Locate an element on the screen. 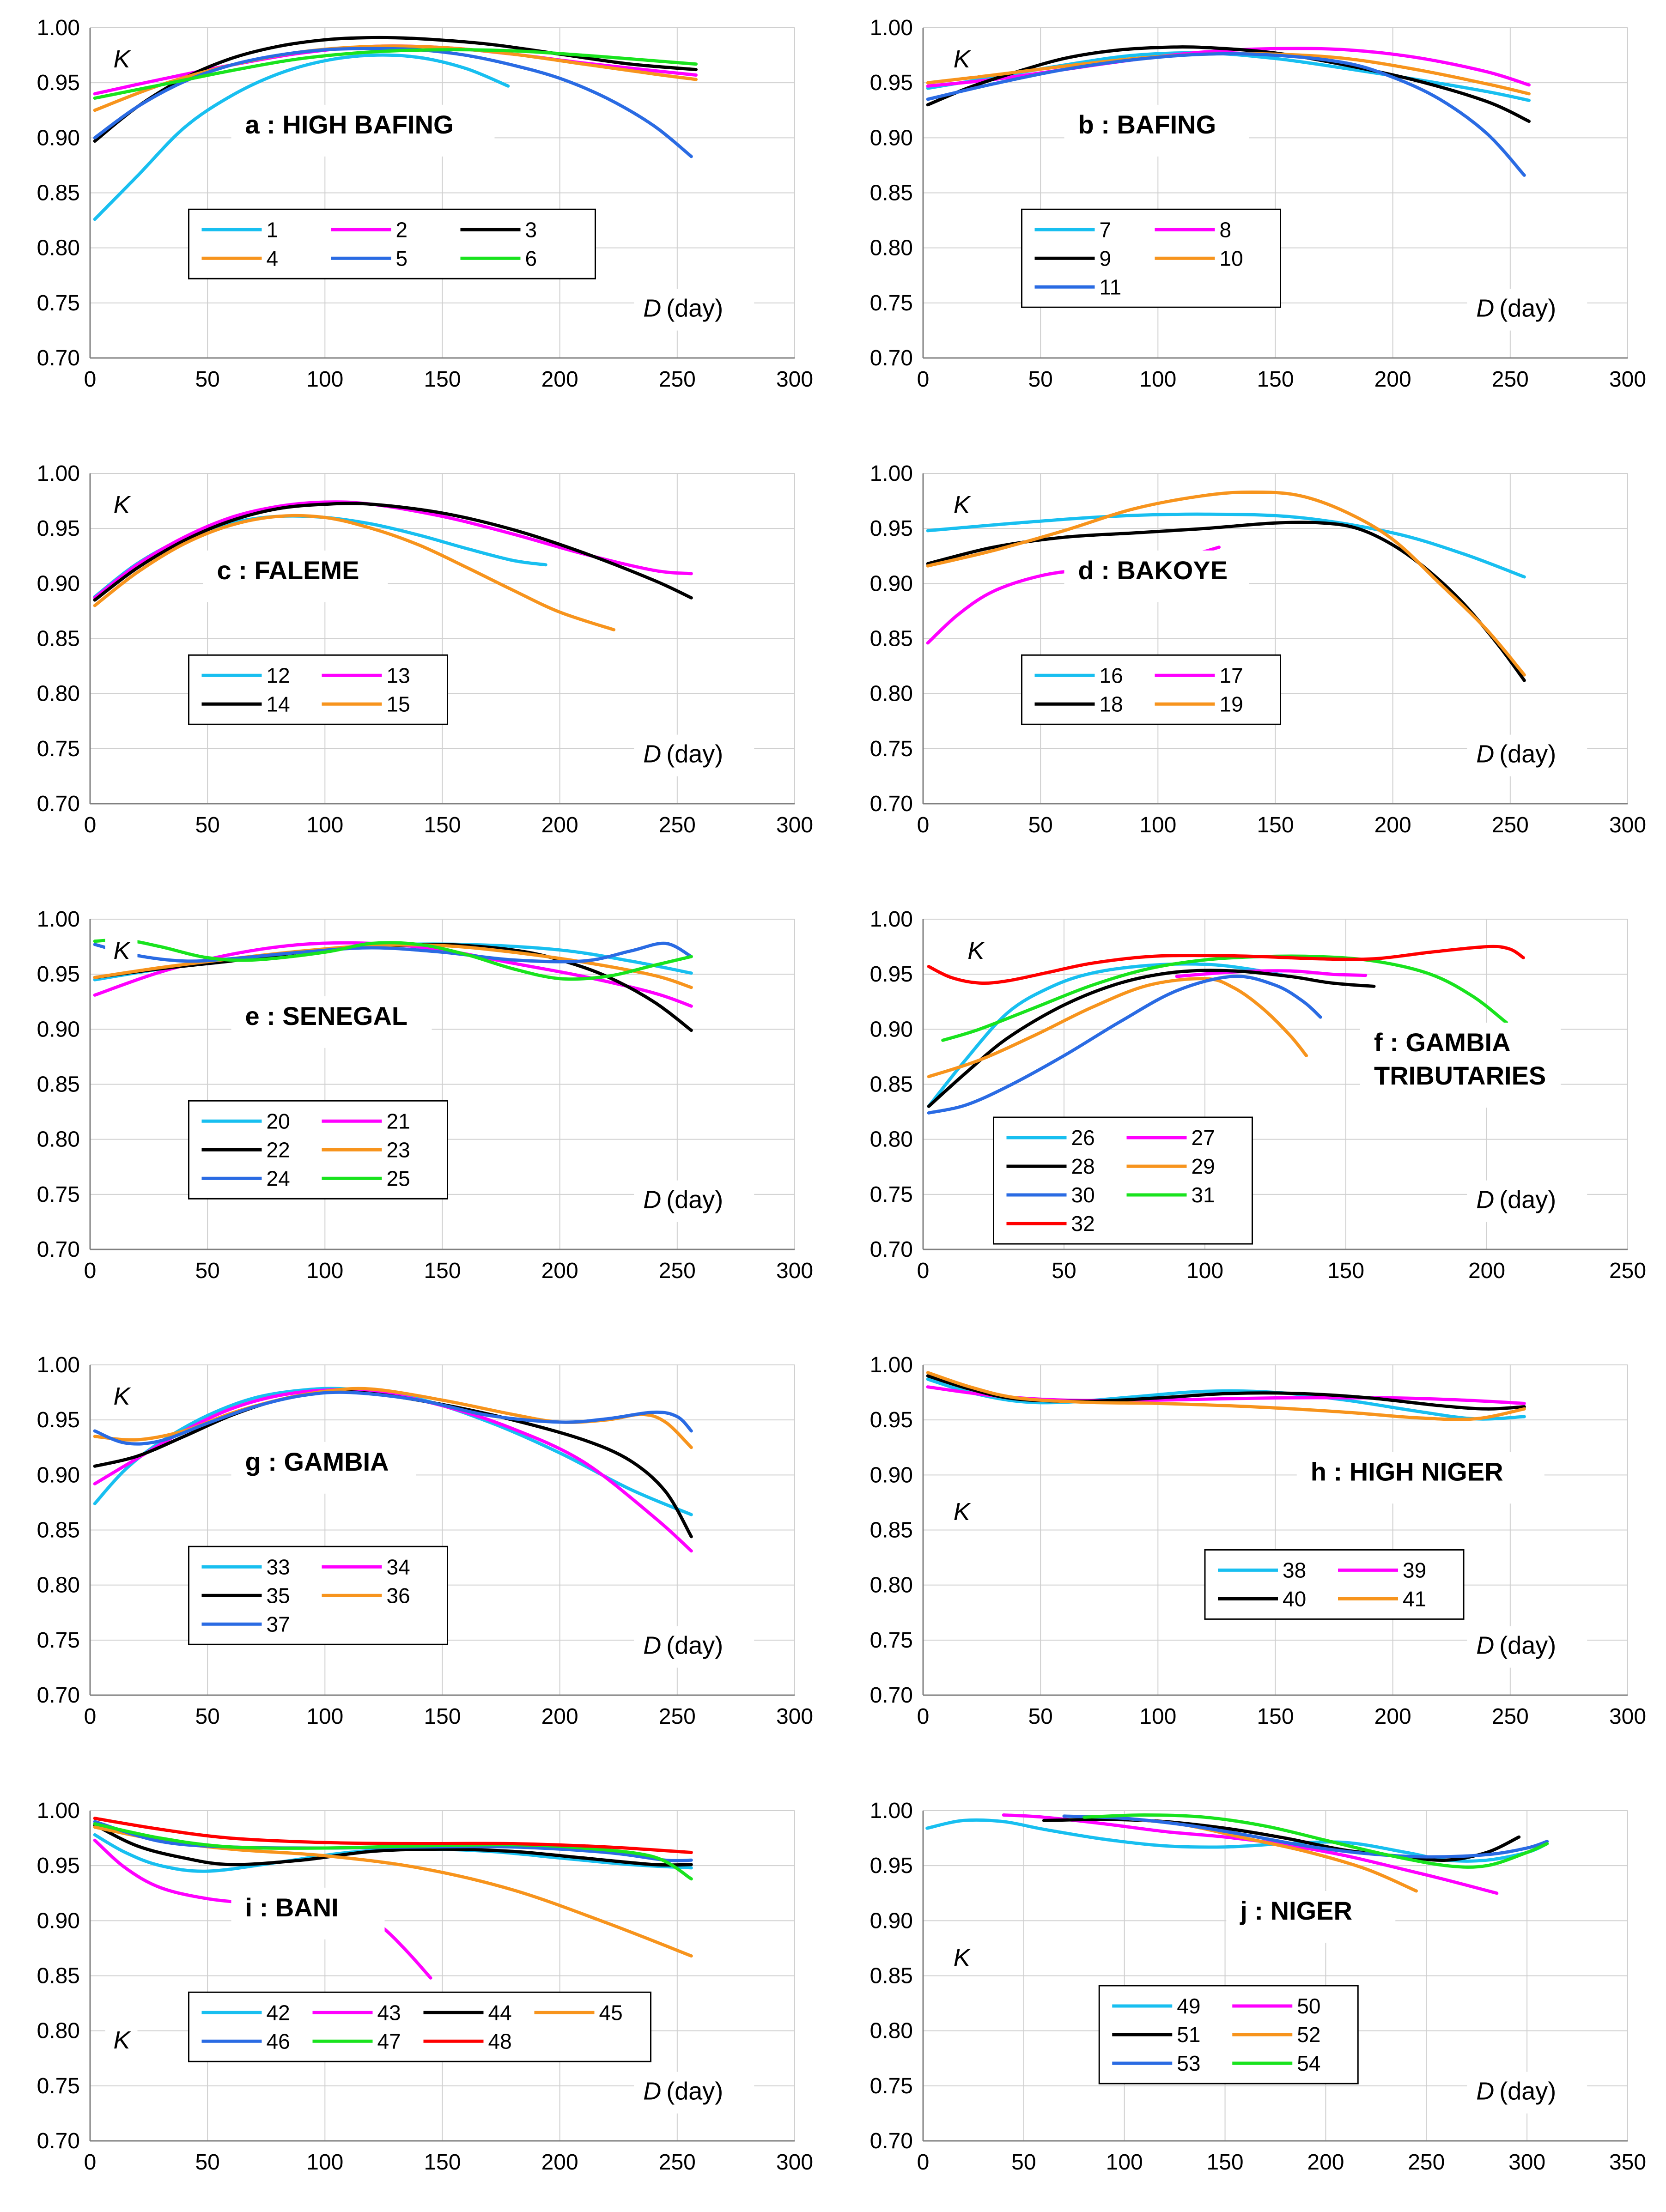 This screenshot has height=2212, width=1666. panel-g-ytick-label: 0.85 is located at coordinates (58, 1530).